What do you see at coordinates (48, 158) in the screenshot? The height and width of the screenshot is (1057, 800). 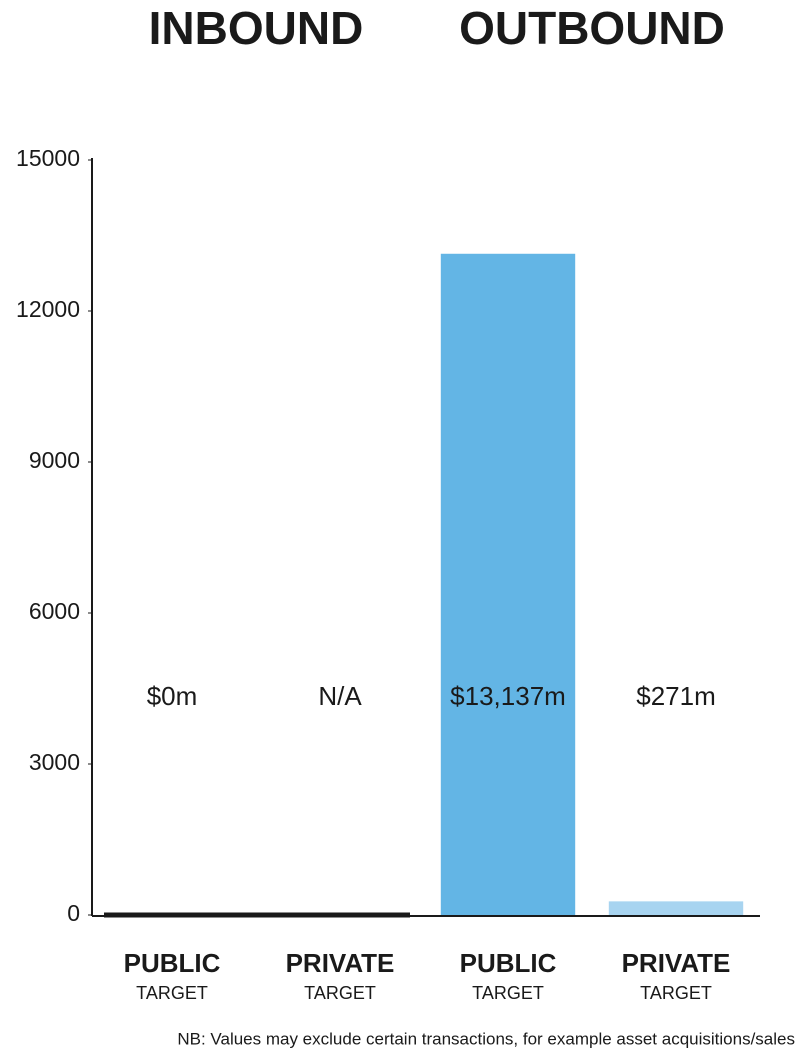 I see `y-tick-label: 15000` at bounding box center [48, 158].